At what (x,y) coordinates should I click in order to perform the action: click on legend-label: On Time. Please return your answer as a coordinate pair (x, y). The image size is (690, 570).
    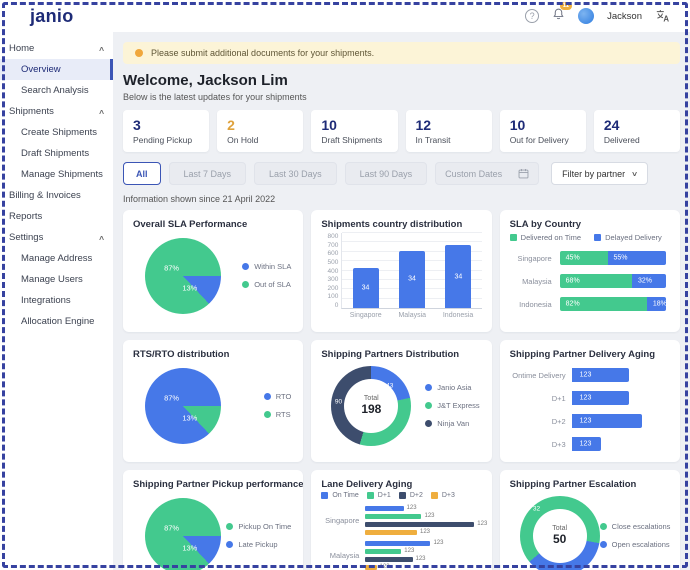
    Looking at the image, I should click on (345, 495).